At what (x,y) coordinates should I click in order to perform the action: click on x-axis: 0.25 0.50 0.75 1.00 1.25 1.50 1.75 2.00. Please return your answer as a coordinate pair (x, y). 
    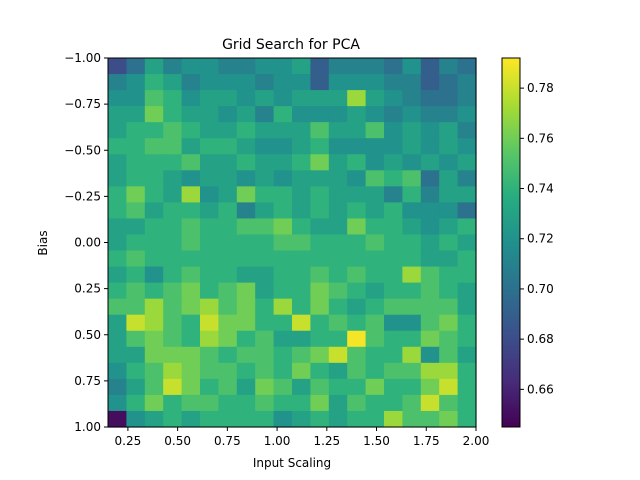
    Looking at the image, I should click on (302, 437).